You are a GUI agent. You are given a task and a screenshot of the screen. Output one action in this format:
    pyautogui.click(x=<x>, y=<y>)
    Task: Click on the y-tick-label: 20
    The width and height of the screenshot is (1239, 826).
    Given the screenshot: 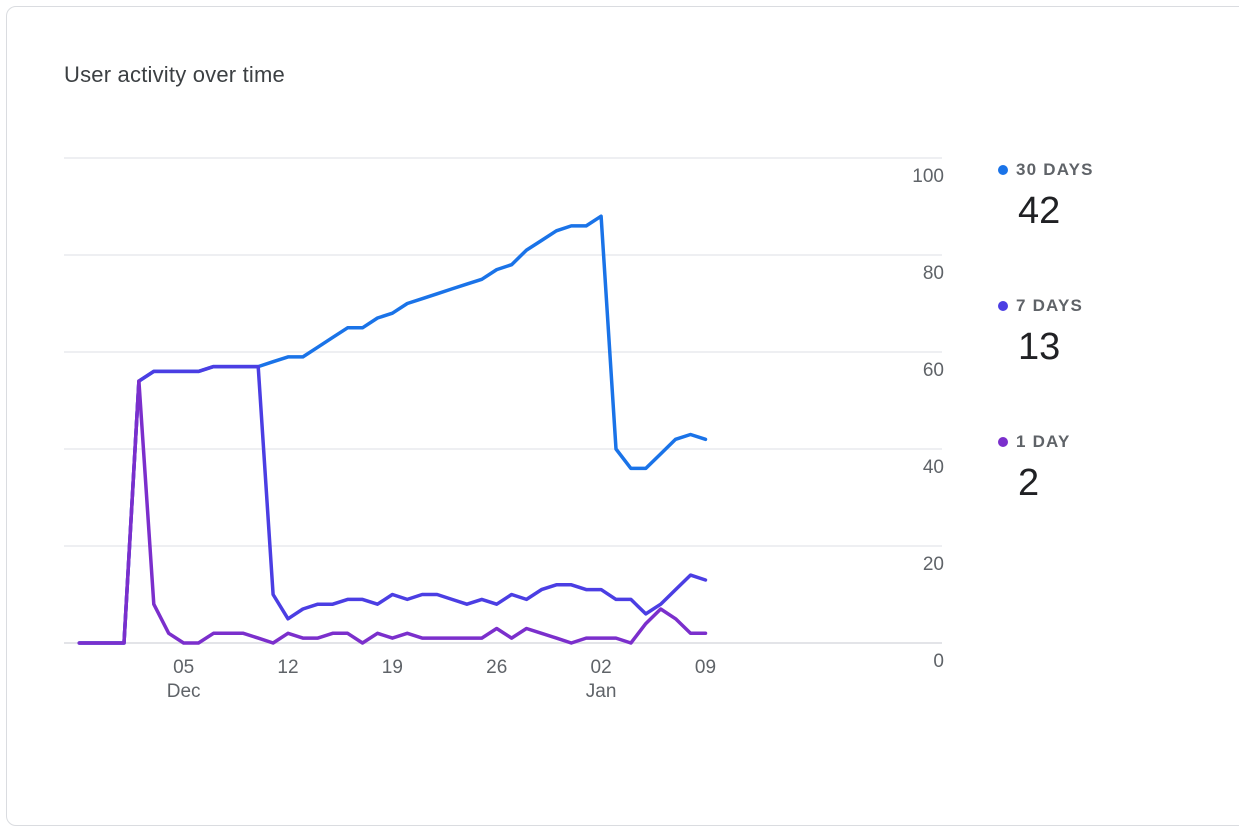 What is the action you would take?
    pyautogui.click(x=933, y=564)
    